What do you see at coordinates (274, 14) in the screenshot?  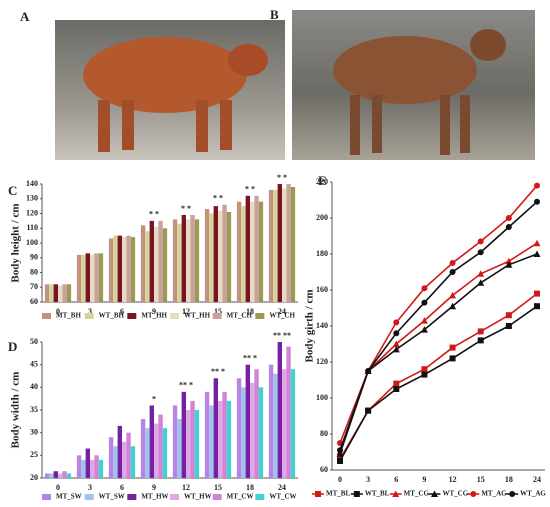 I see `panel-label: B` at bounding box center [274, 14].